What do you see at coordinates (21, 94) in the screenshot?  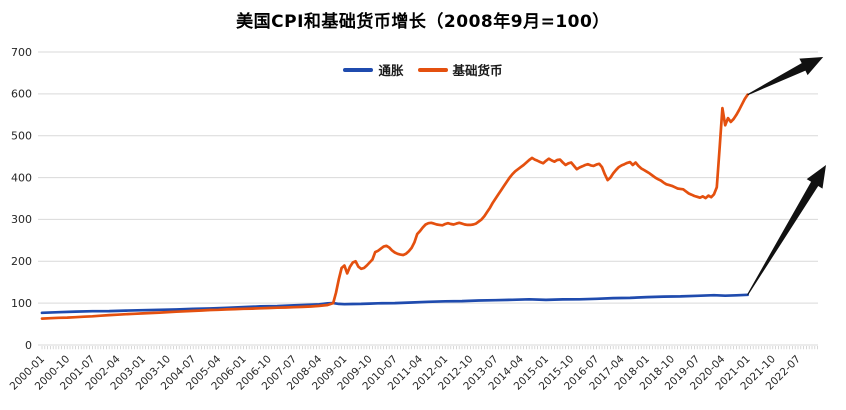 I see `y-axis-label: 600` at bounding box center [21, 94].